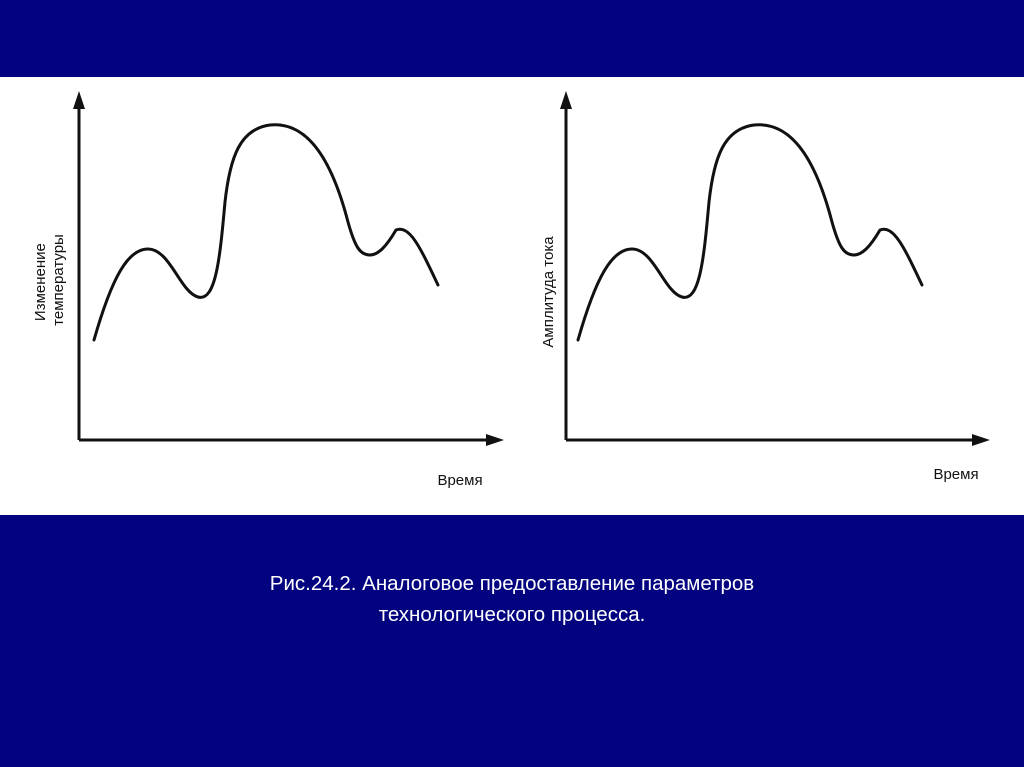 This screenshot has width=1024, height=767. Describe the element at coordinates (548, 292) in the screenshot. I see `y-axis-label: Амплитуда тока` at that location.